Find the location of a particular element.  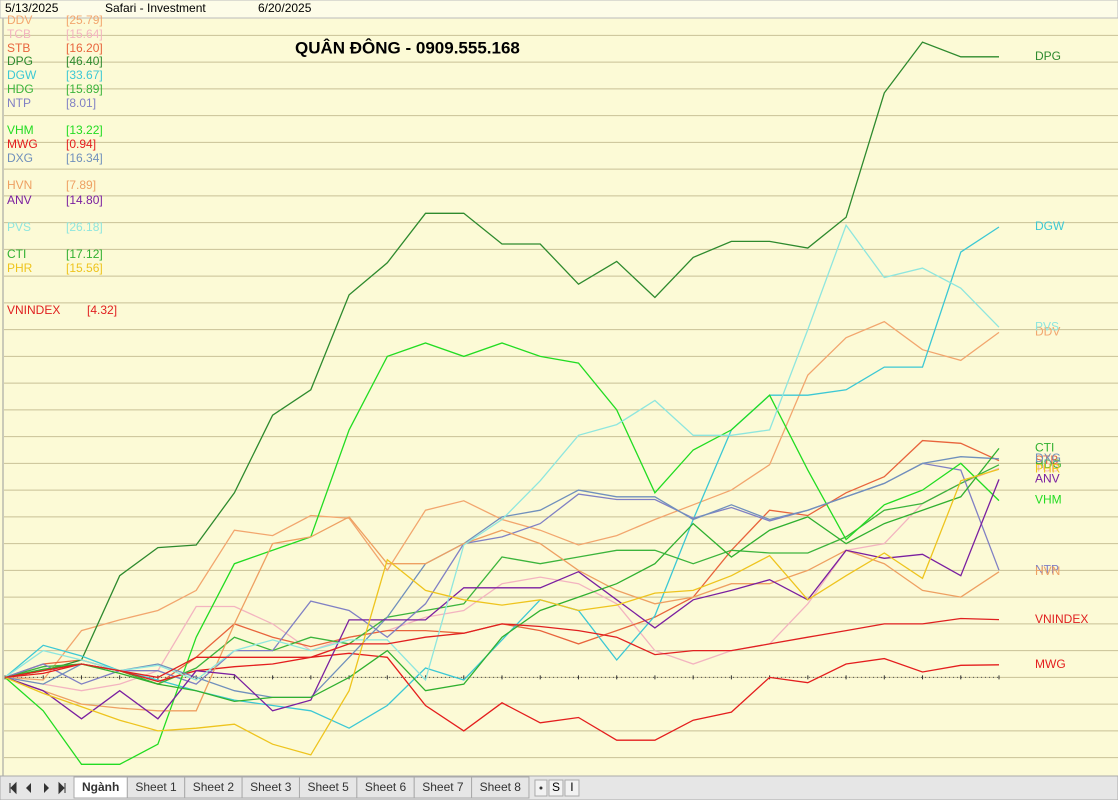

next-button is located at coordinates (46, 788).